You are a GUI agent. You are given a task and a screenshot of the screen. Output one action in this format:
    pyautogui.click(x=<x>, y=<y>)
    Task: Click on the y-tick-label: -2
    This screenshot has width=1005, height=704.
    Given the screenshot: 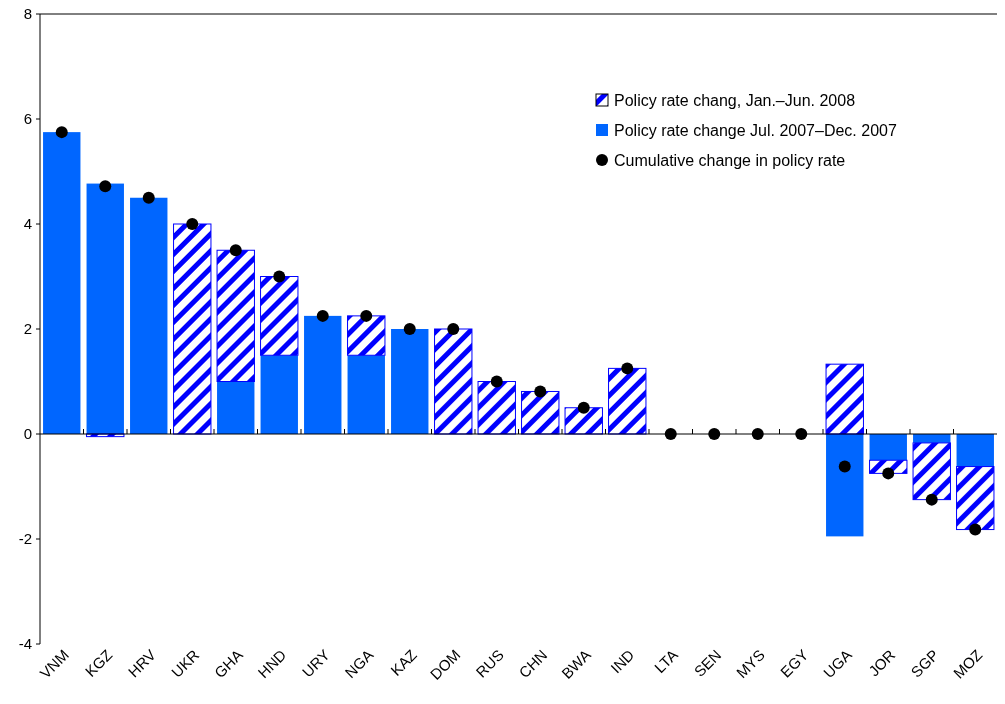 What is the action you would take?
    pyautogui.click(x=25, y=539)
    